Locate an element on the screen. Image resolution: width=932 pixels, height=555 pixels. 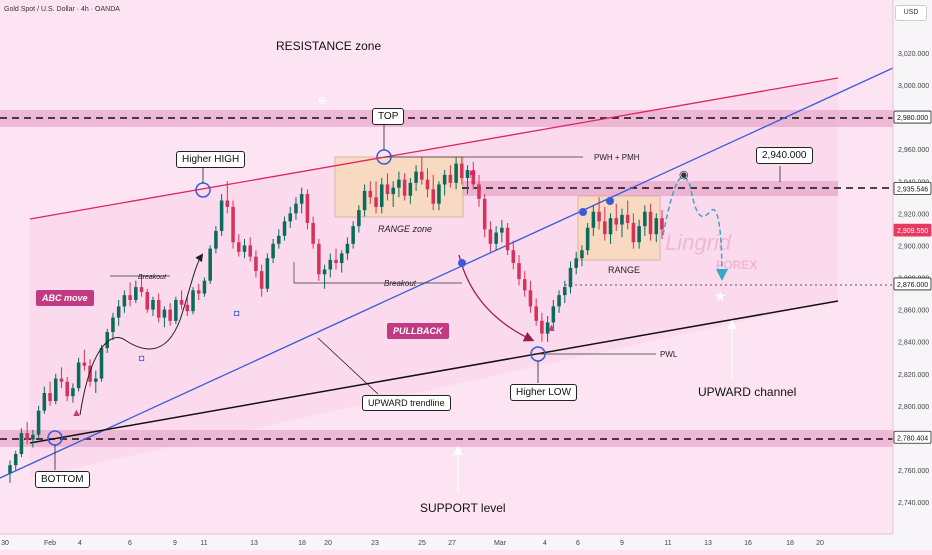
y-tick-label: 2,800.000 is located at coordinates (913, 407).